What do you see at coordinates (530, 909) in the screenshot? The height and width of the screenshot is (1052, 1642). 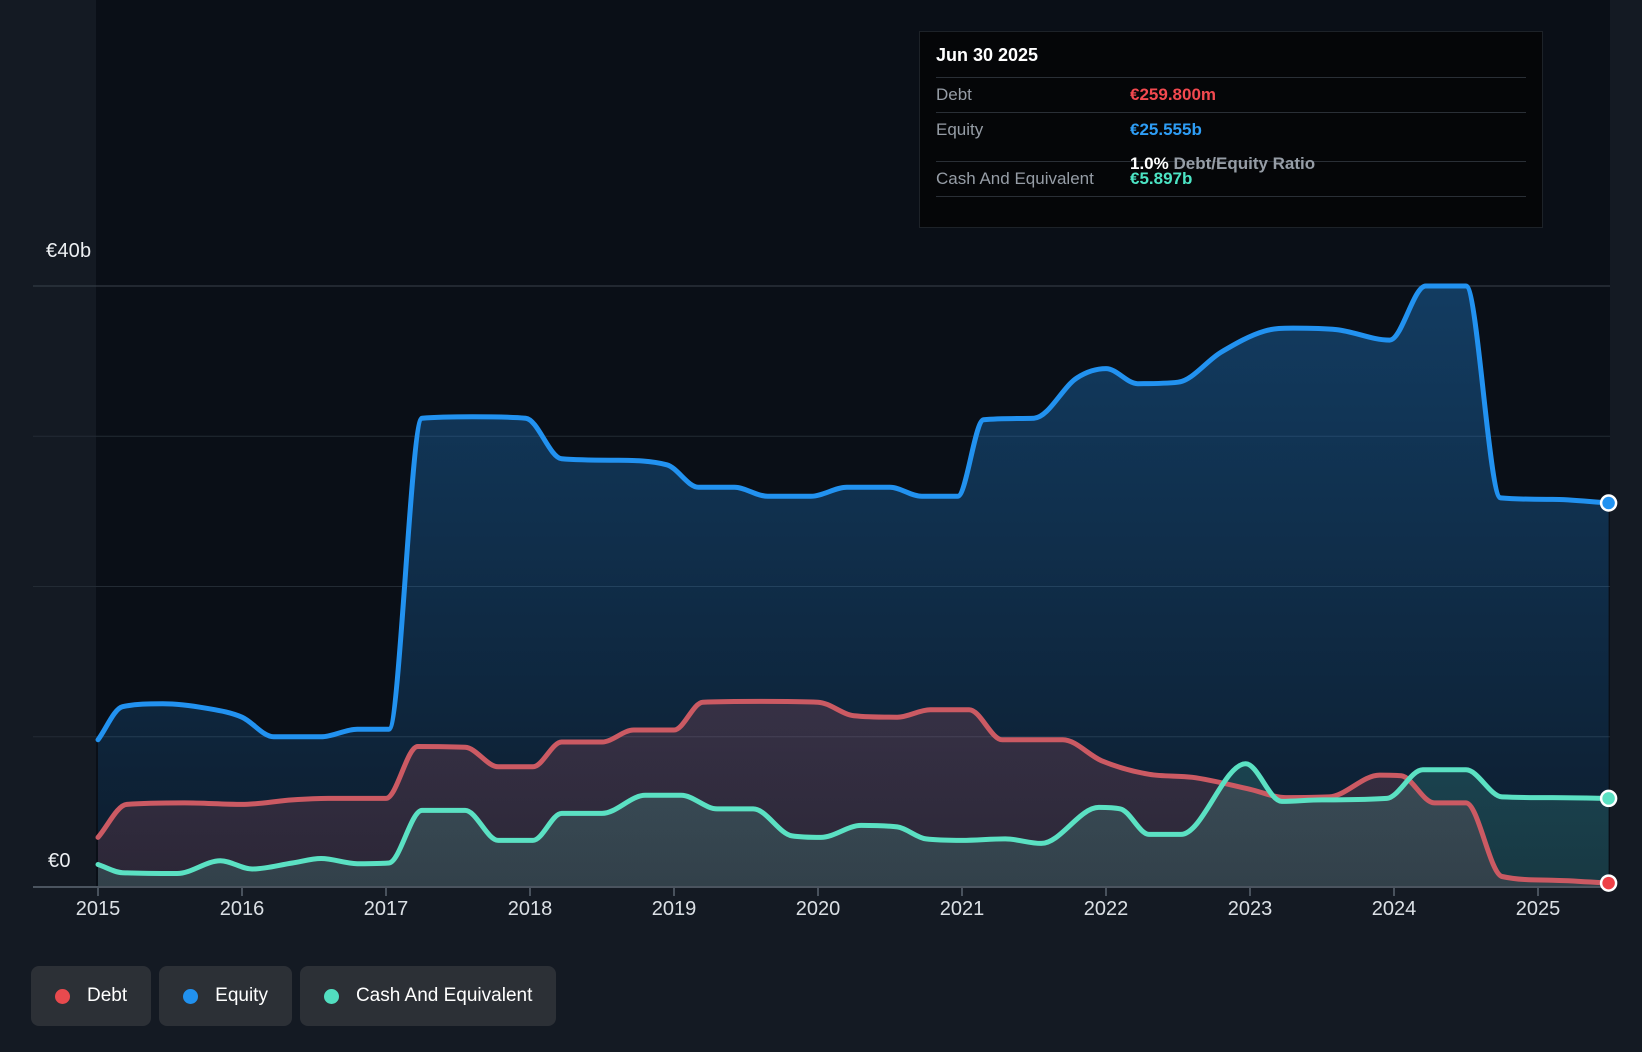 I see `year-label: 2018` at bounding box center [530, 909].